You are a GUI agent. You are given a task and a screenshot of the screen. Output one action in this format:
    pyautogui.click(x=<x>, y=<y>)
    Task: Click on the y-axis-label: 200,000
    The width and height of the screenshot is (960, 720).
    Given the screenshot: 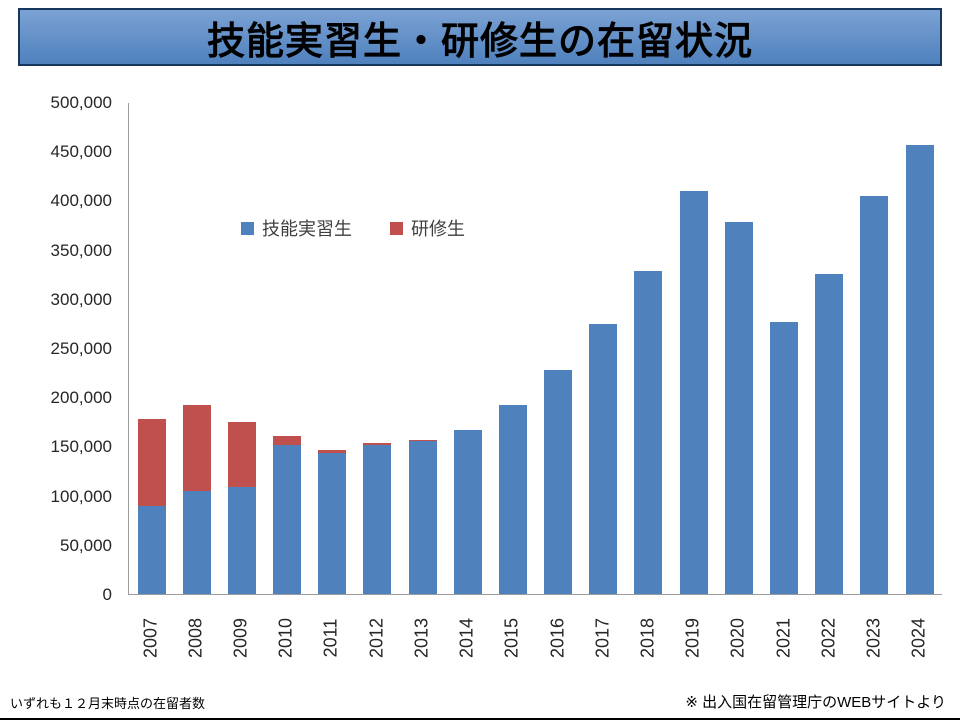 What is the action you would take?
    pyautogui.click(x=81, y=397)
    